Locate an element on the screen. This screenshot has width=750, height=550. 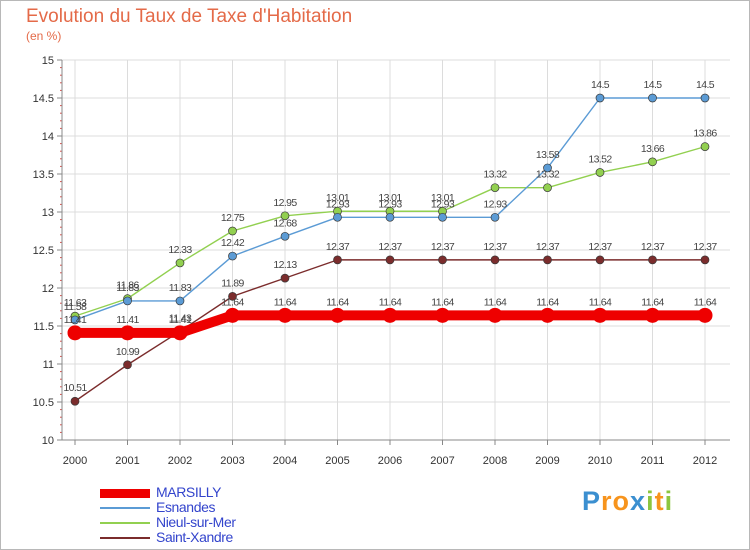
y-tick-label: 15 is located at coordinates (48, 61).